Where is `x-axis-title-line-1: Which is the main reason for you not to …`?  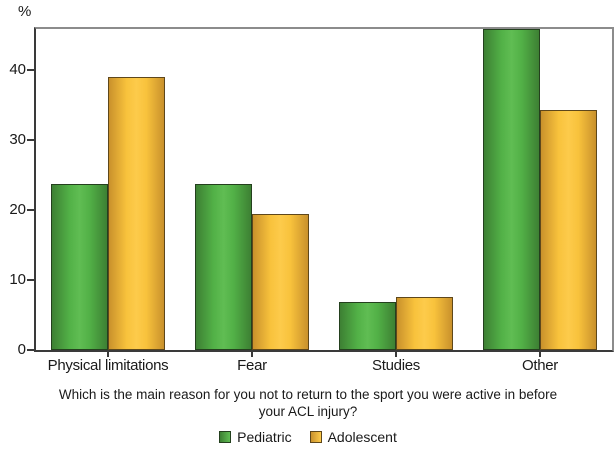 x-axis-title-line-1: Which is the main reason for you not to … is located at coordinates (308, 394).